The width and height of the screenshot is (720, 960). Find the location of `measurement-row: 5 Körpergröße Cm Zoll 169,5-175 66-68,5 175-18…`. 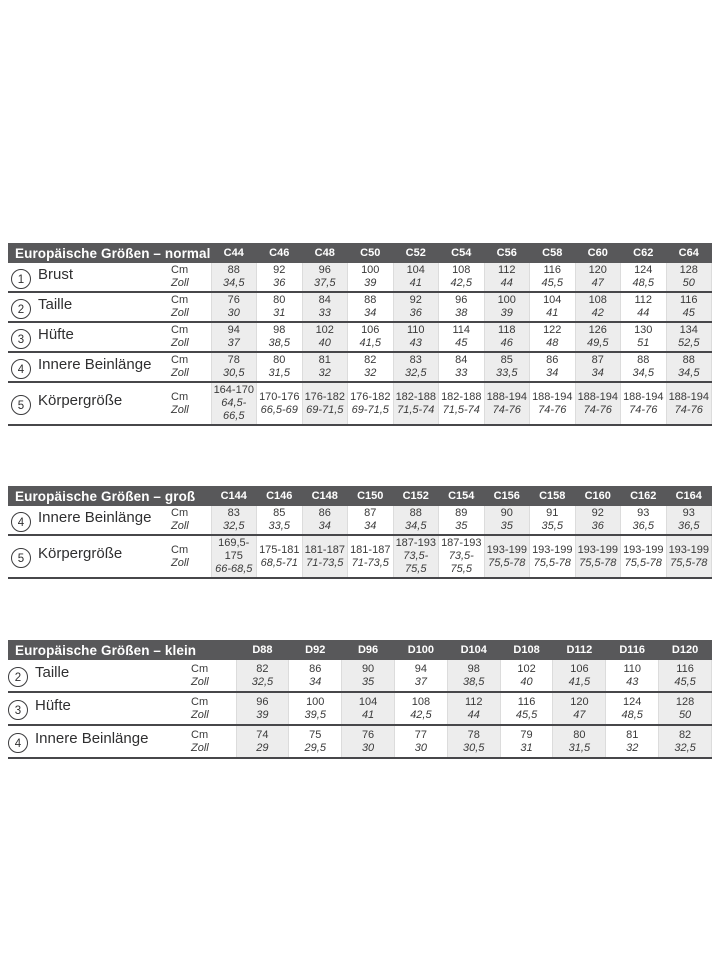

measurement-row: 5 Körpergröße Cm Zoll 169,5-175 66-68,5 175-18… is located at coordinates (360, 557).